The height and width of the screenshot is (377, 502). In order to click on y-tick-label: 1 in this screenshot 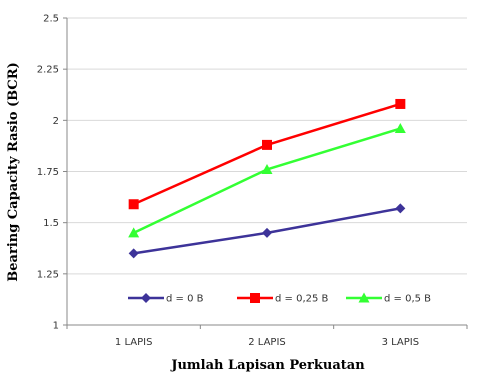, I will do `click(56, 326)`.